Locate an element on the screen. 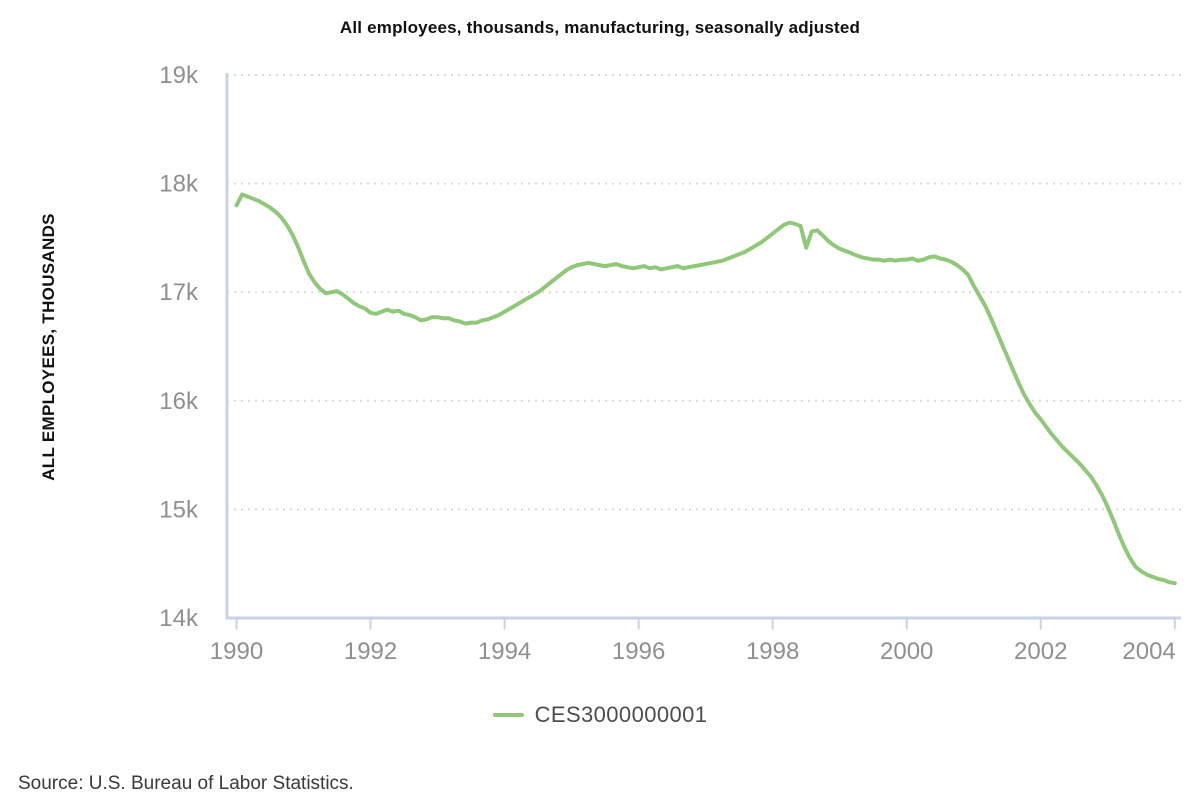  x-tick-label: 1996 is located at coordinates (638, 651).